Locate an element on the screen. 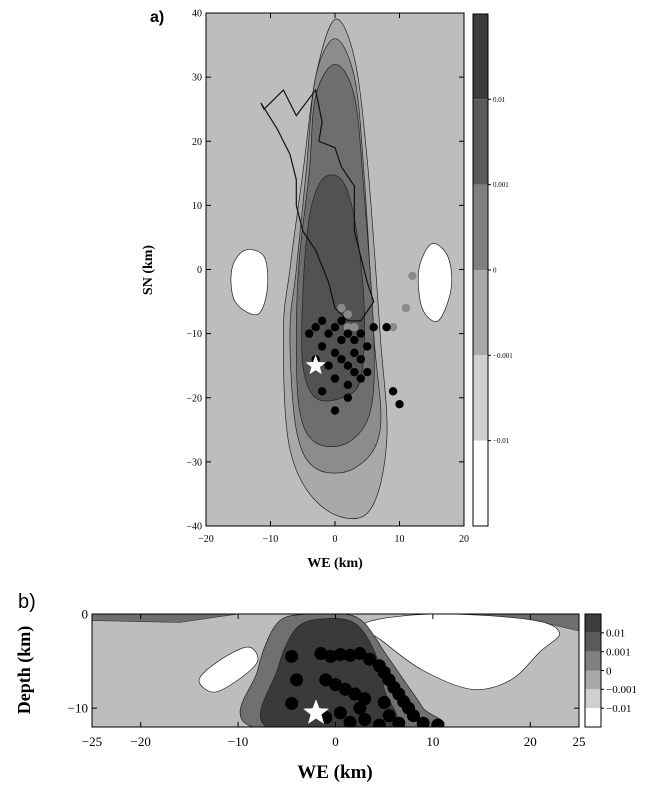 The height and width of the screenshot is (787, 646). y-tick-label: −30 is located at coordinates (194, 462).